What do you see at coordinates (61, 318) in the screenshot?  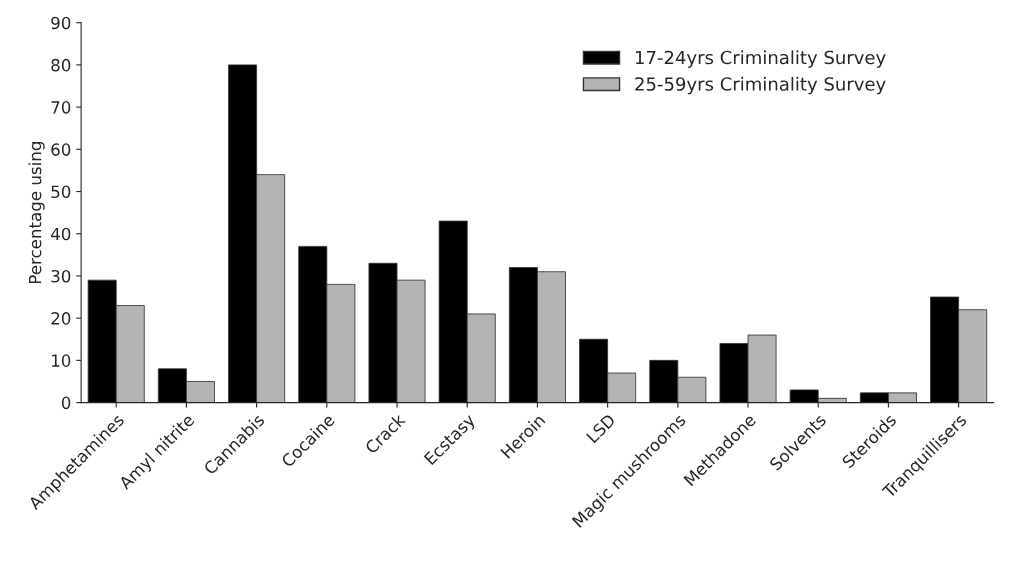 I see `y-tick-label: 20` at bounding box center [61, 318].